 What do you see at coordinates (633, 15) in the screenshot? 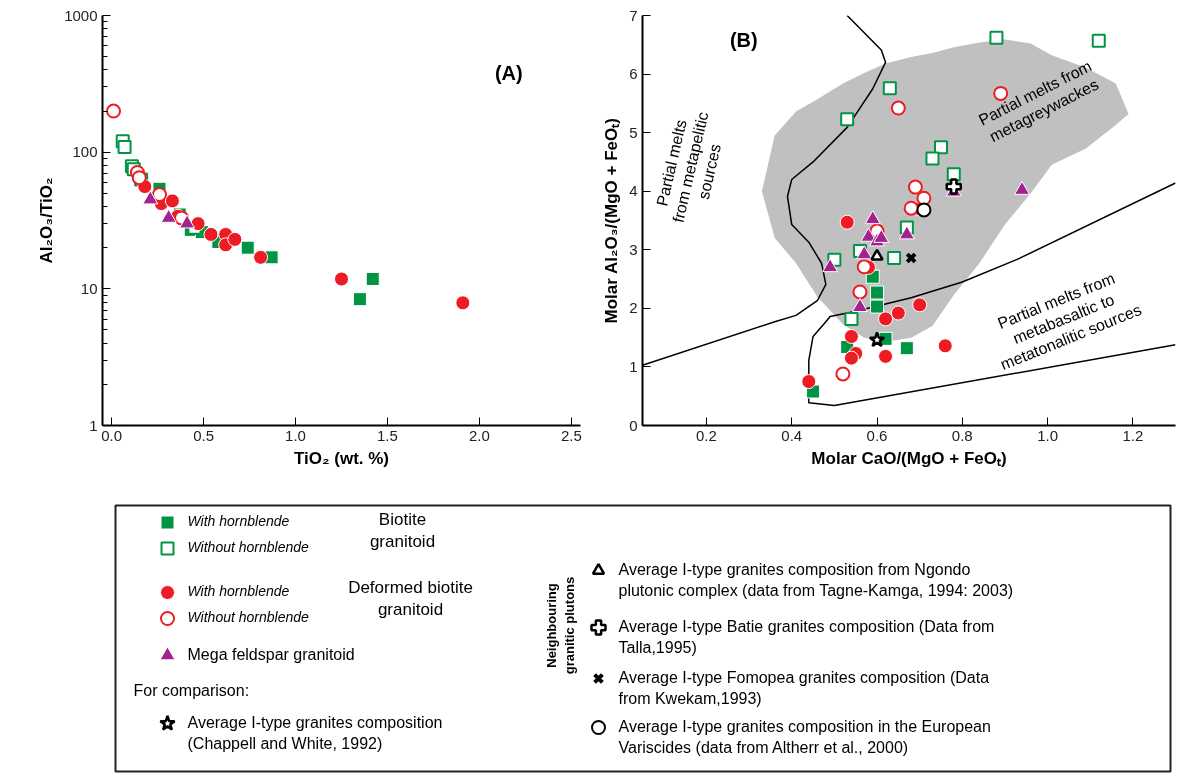
I see `y-tick-label: 7` at bounding box center [633, 15].